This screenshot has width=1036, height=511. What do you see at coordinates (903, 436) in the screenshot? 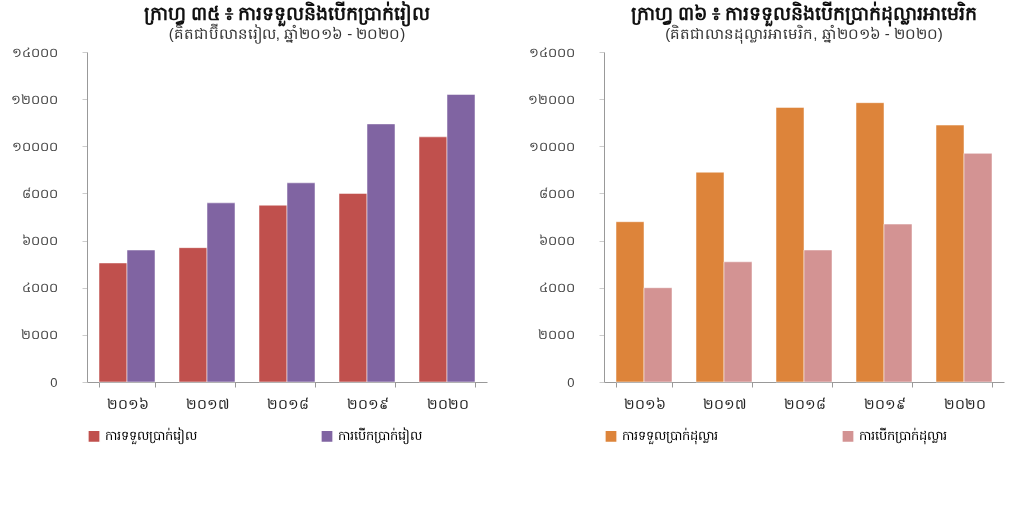
I see `legend-label: ការបើកប្រាក់ដុល្លារ` at bounding box center [903, 436].